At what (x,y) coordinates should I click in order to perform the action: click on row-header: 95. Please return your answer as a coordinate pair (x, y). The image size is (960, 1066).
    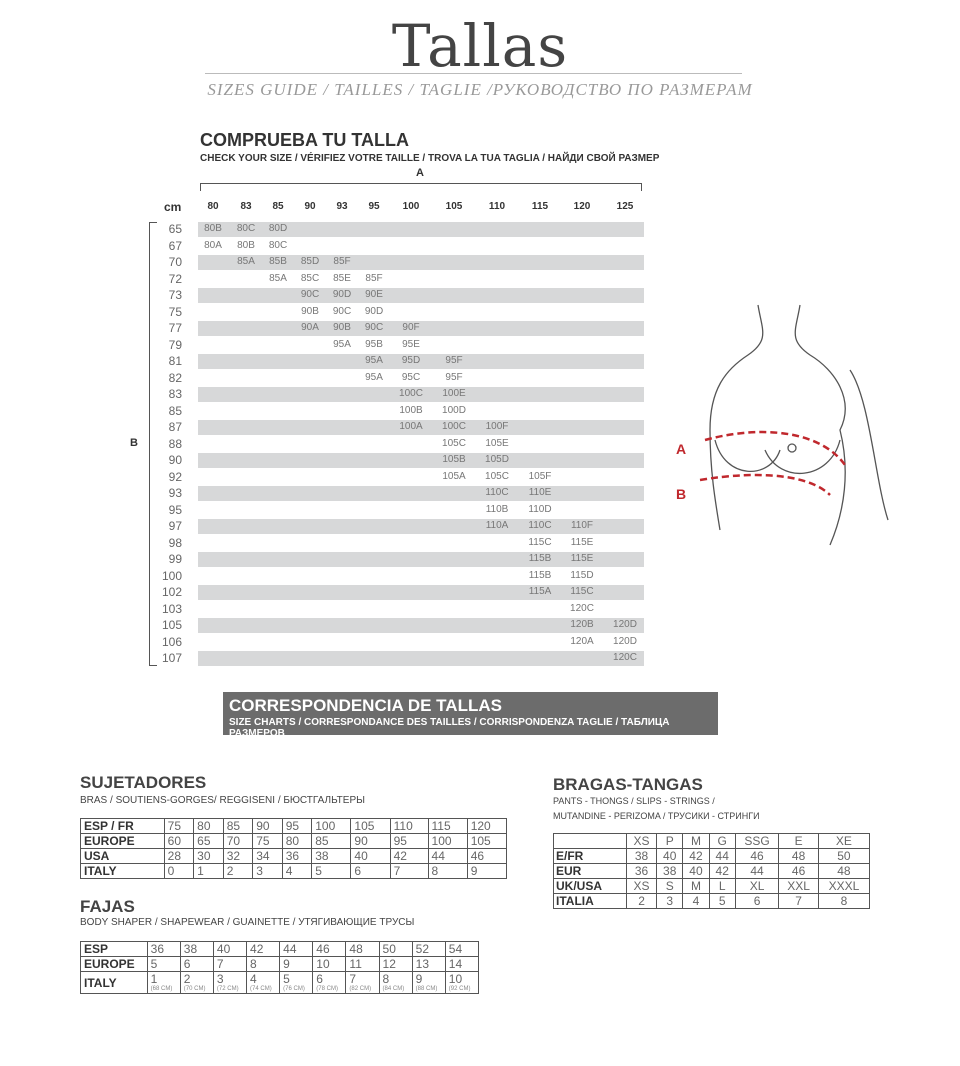
    Looking at the image, I should click on (175, 509).